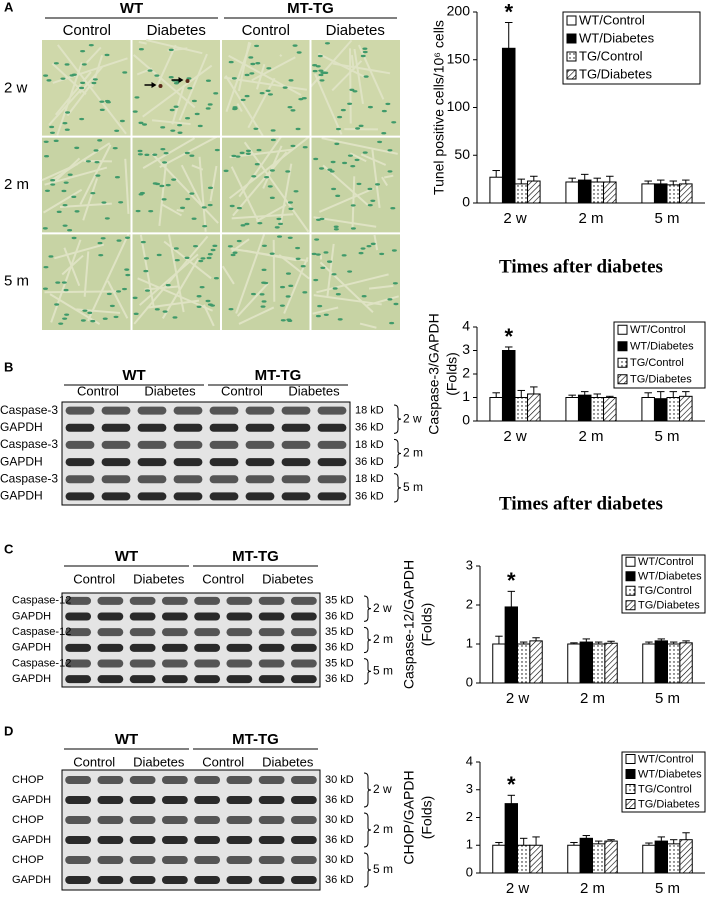  What do you see at coordinates (383, 639) in the screenshot?
I see `time-label: 2 m` at bounding box center [383, 639].